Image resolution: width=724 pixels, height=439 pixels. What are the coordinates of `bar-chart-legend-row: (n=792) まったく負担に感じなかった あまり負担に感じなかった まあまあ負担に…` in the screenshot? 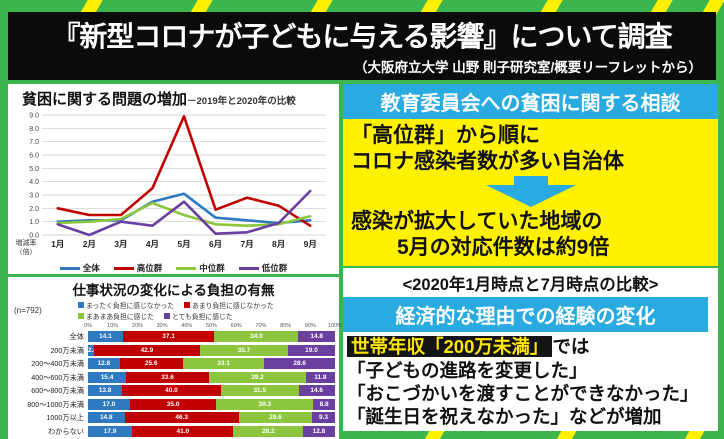 It's located at (173, 310).